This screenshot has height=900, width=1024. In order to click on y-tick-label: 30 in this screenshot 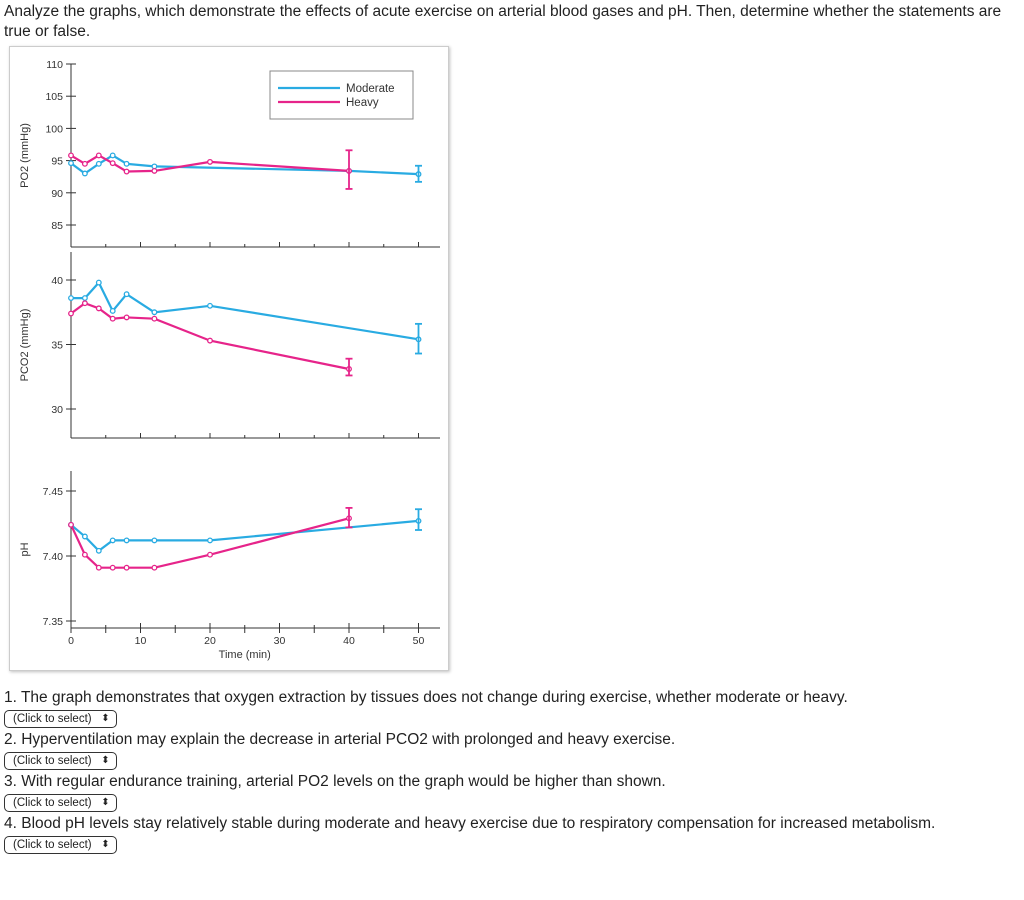, I will do `click(57, 410)`.